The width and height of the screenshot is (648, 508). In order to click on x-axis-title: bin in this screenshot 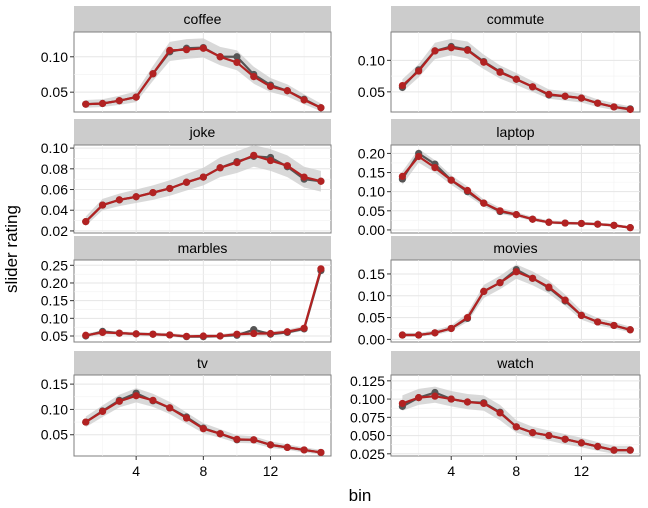, I will do `click(360, 495)`.